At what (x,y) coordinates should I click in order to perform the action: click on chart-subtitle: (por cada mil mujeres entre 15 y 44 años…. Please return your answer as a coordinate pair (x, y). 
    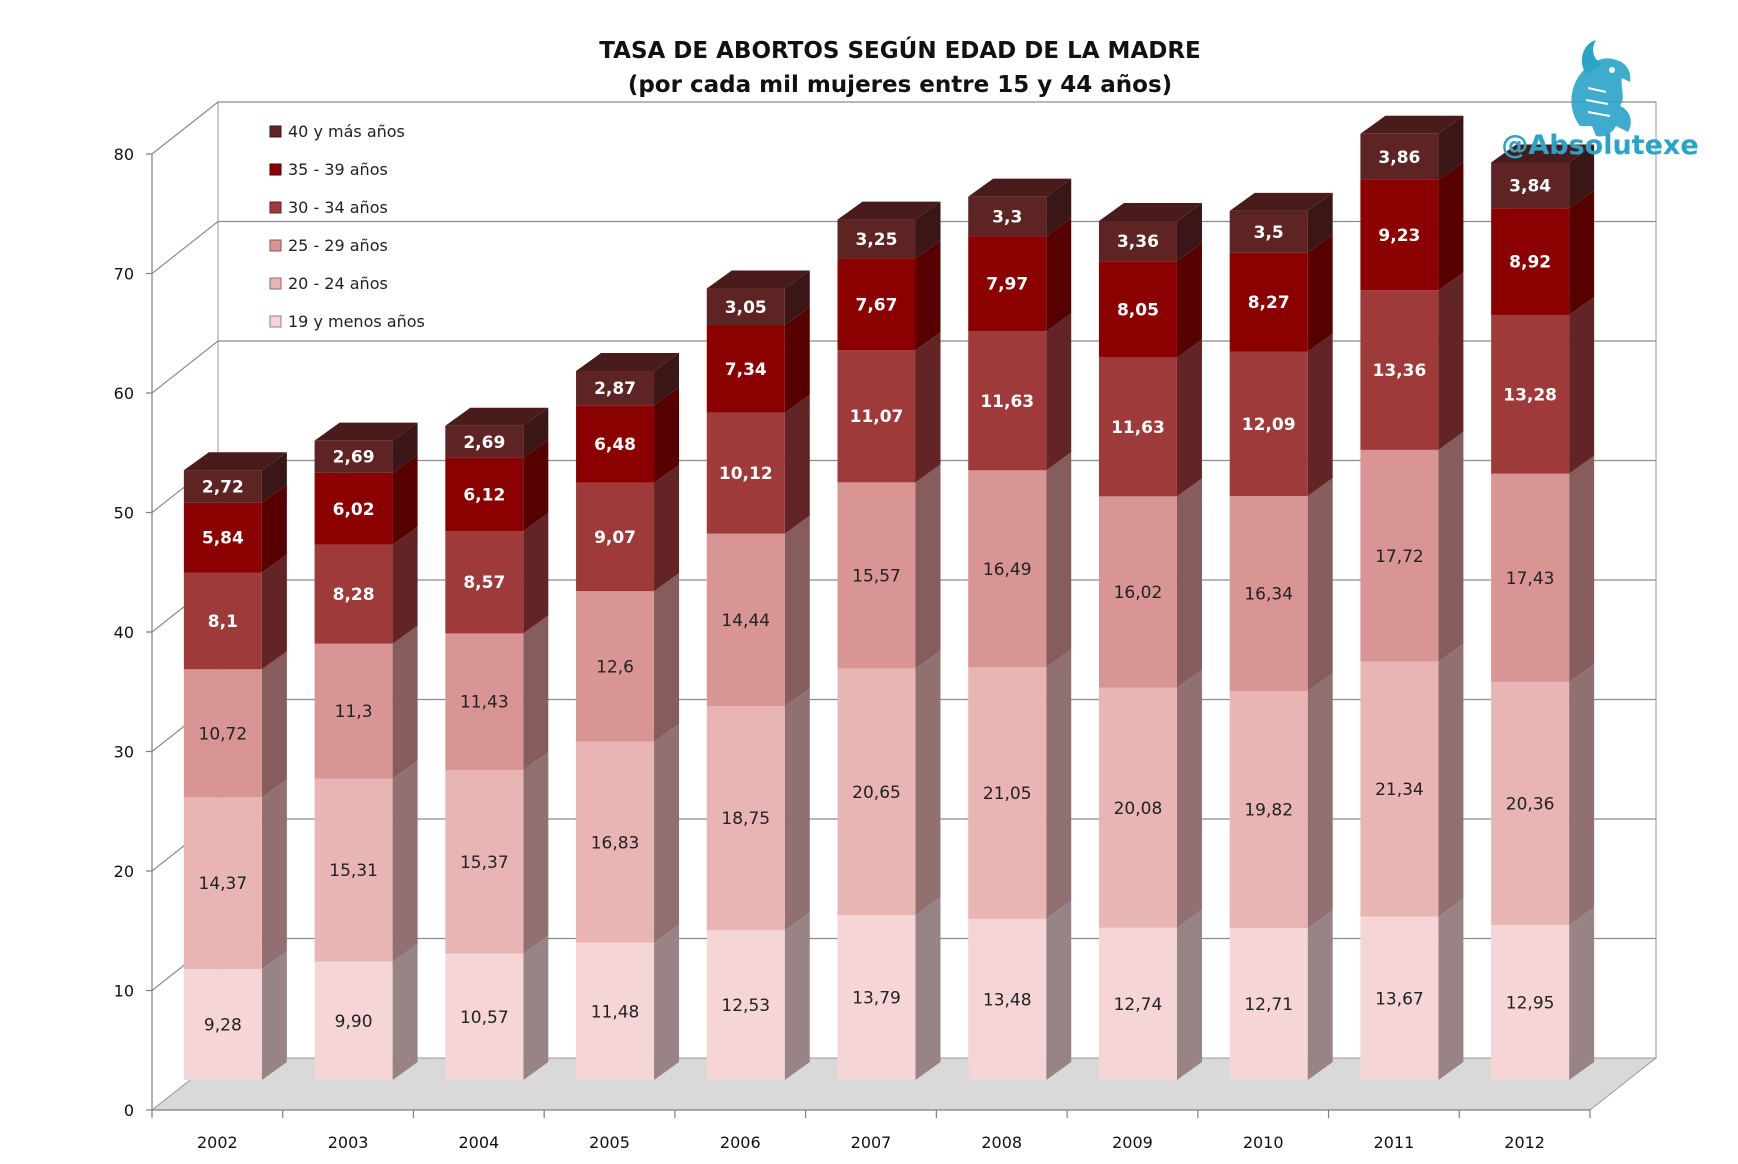
    Looking at the image, I should click on (900, 85).